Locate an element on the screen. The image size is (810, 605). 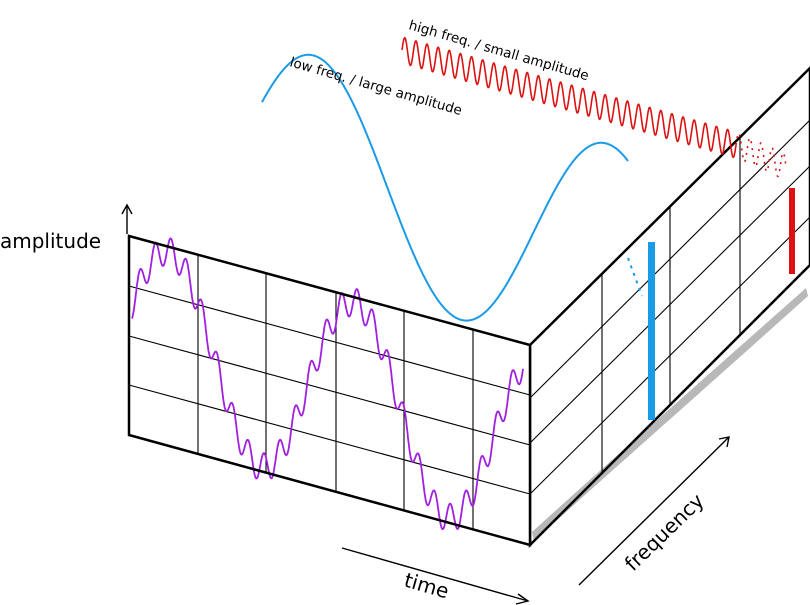
low-frequency-wave-projection is located at coordinates (635, 277).